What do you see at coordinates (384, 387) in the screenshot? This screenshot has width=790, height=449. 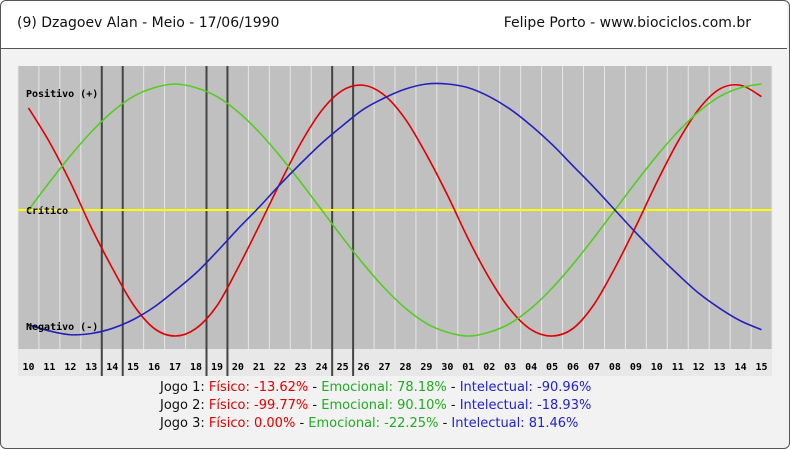 I see `emocional-value: Emocional: 78.18%` at bounding box center [384, 387].